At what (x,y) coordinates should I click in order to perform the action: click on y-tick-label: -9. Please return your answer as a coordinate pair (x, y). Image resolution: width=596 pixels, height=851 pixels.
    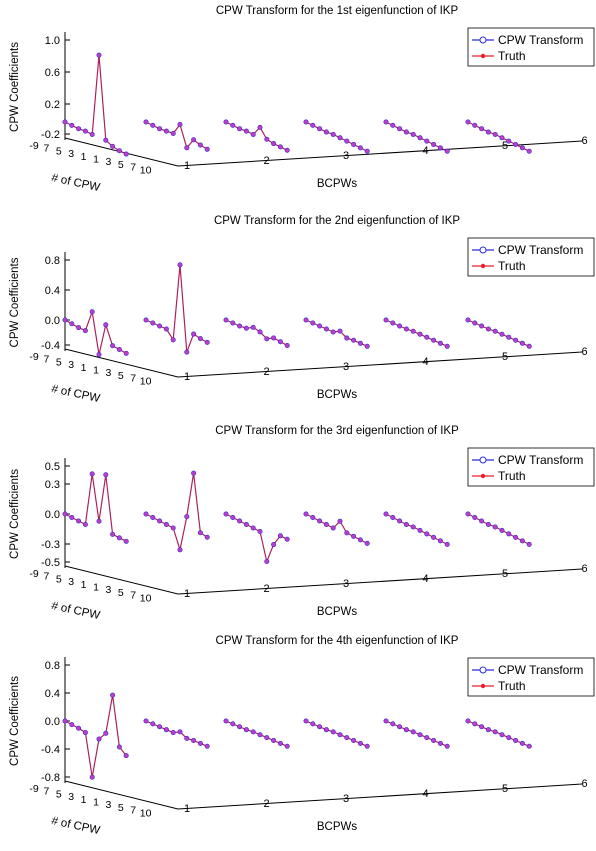
    Looking at the image, I should click on (33, 146).